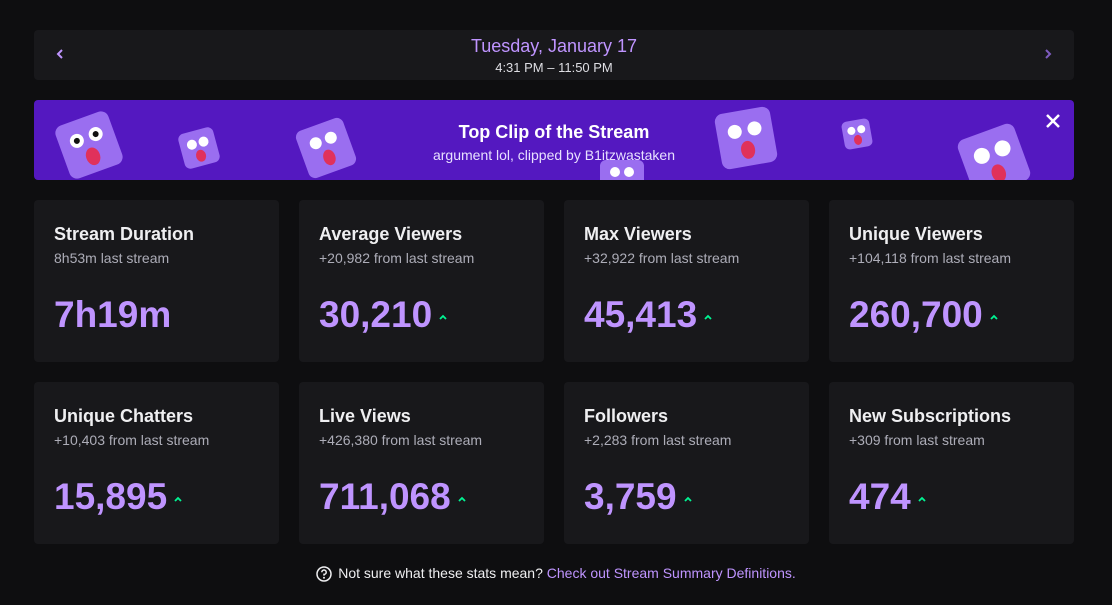 Image resolution: width=1112 pixels, height=605 pixels. What do you see at coordinates (156, 281) in the screenshot?
I see `stat-card: Stream Duration 8h53m last stream 7h19m` at bounding box center [156, 281].